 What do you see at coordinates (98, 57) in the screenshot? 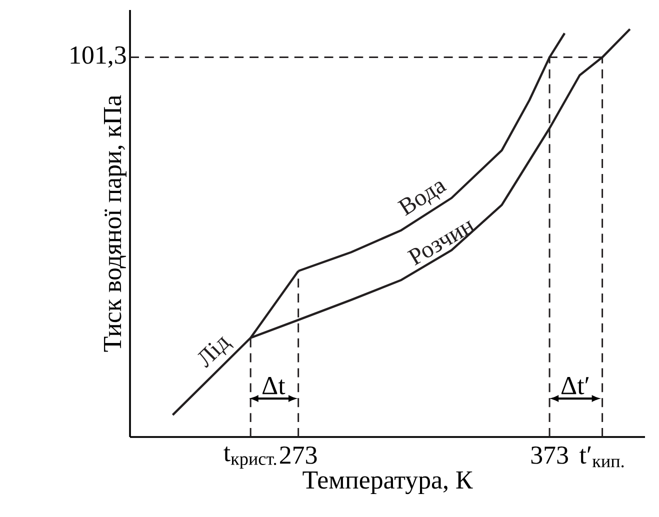
I see `text: 101,3` at bounding box center [98, 57].